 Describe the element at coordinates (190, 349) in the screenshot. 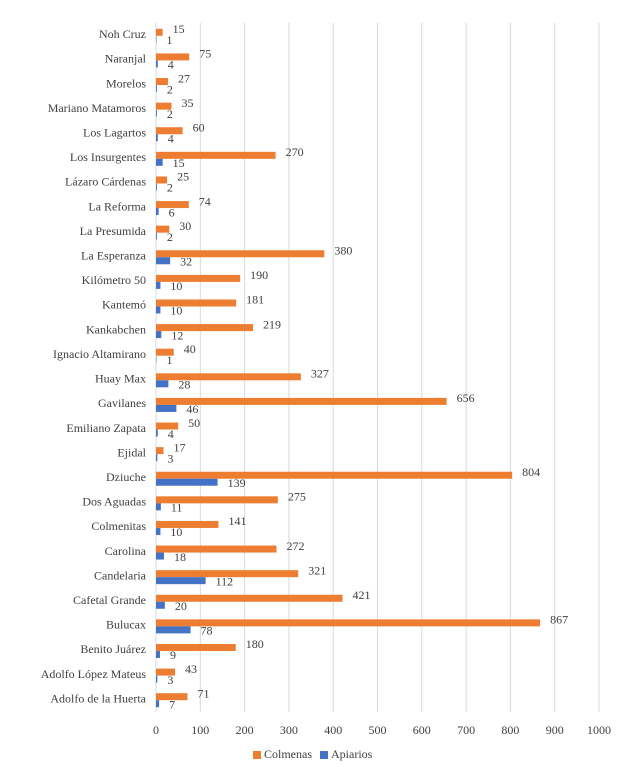

I see `value-label: 40` at that location.